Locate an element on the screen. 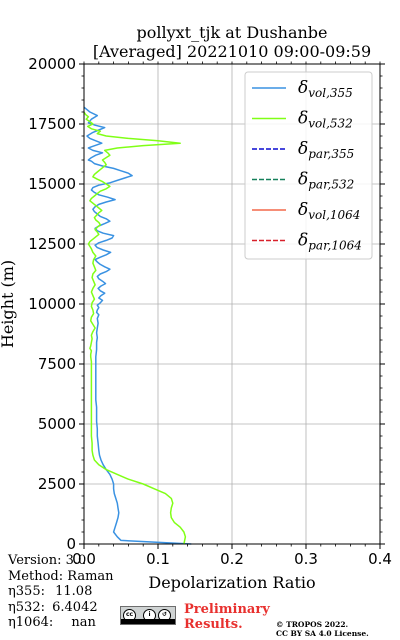 The width and height of the screenshot is (400, 640). eta355-label: η355: is located at coordinates (26, 591).